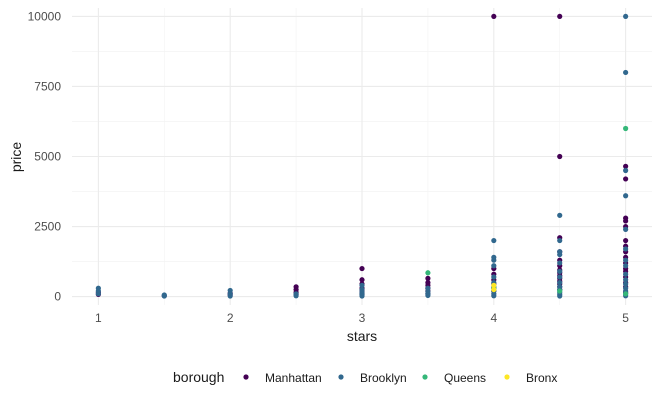 The width and height of the screenshot is (672, 403). I want to click on x-tick-labels: 1 2 3 4 5, so click(362, 318).